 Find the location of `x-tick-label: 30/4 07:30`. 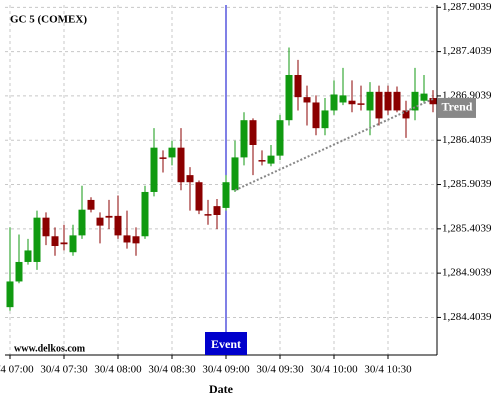

x-tick-label: 30/4 07:30 is located at coordinates (64, 370).